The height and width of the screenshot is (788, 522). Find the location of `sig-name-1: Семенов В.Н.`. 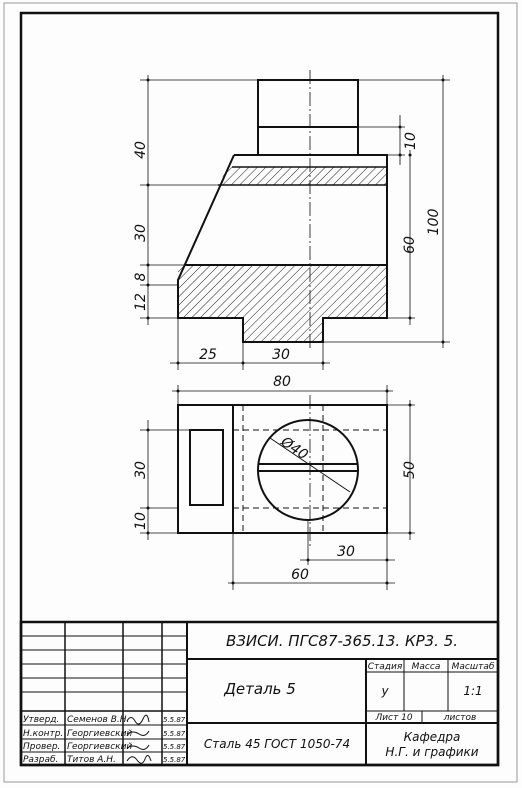

sig-name-1: Семенов В.Н. is located at coordinates (98, 720).